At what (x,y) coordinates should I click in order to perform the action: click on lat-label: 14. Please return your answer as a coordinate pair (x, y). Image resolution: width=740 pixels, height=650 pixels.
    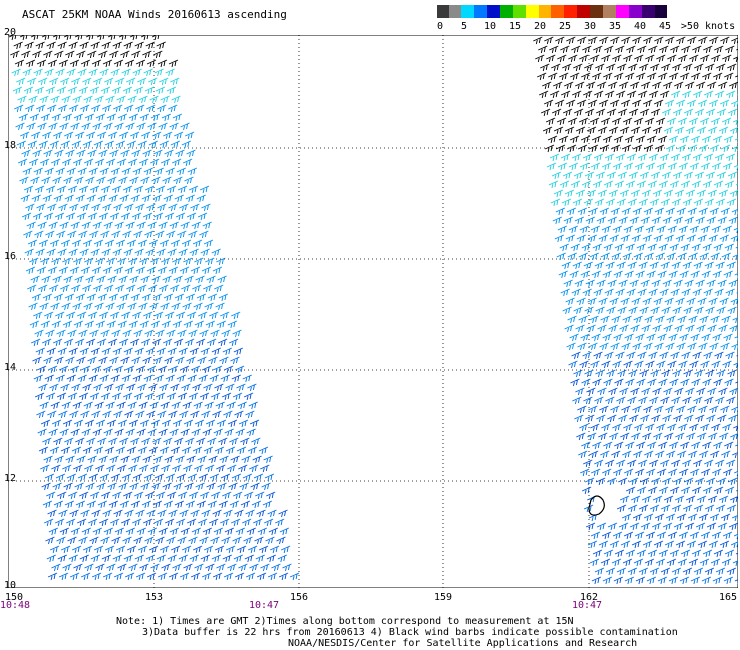
    Looking at the image, I should click on (10, 367).